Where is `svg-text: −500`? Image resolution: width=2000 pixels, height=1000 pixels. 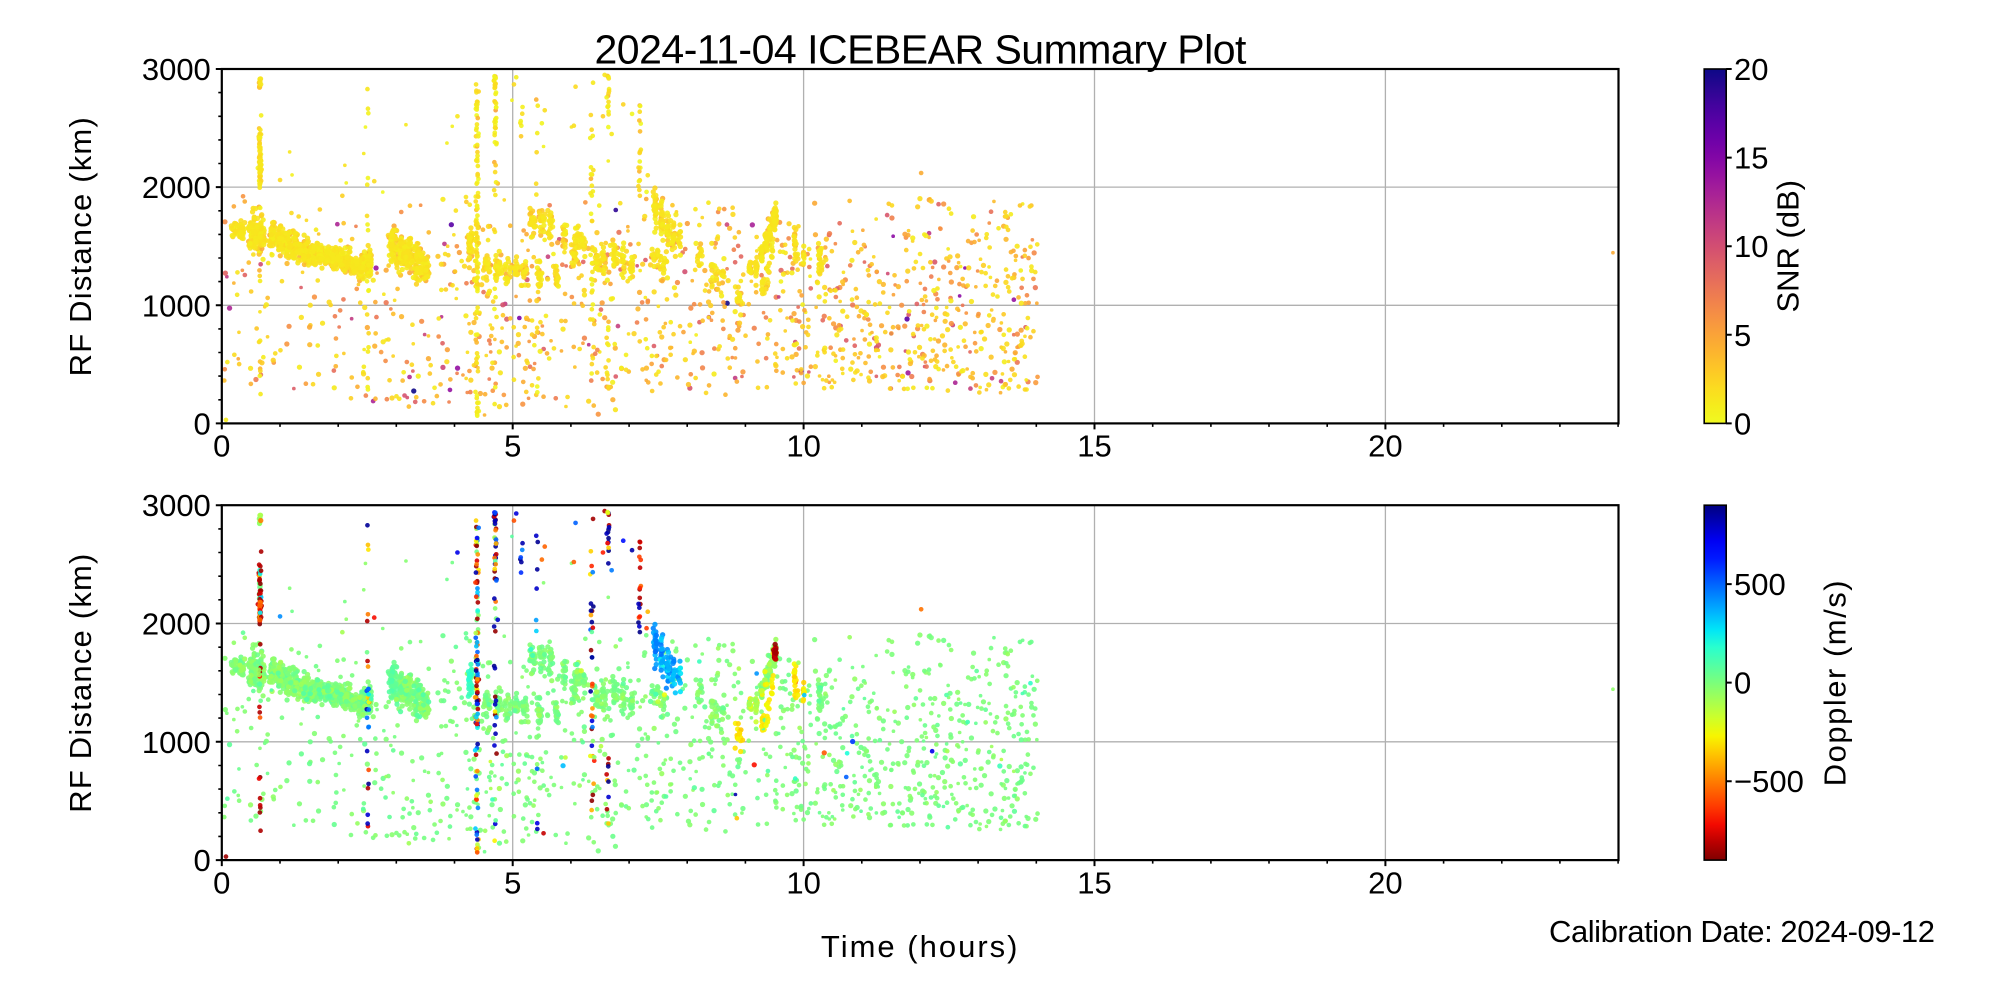 svg-text: −500 is located at coordinates (1769, 781).